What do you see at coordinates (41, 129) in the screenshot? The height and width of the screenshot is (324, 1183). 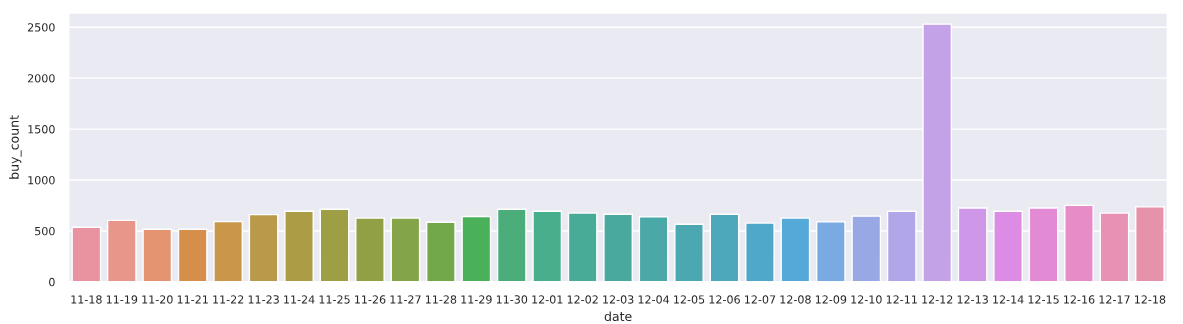 I see `y-tick-label: 1500` at bounding box center [41, 129].